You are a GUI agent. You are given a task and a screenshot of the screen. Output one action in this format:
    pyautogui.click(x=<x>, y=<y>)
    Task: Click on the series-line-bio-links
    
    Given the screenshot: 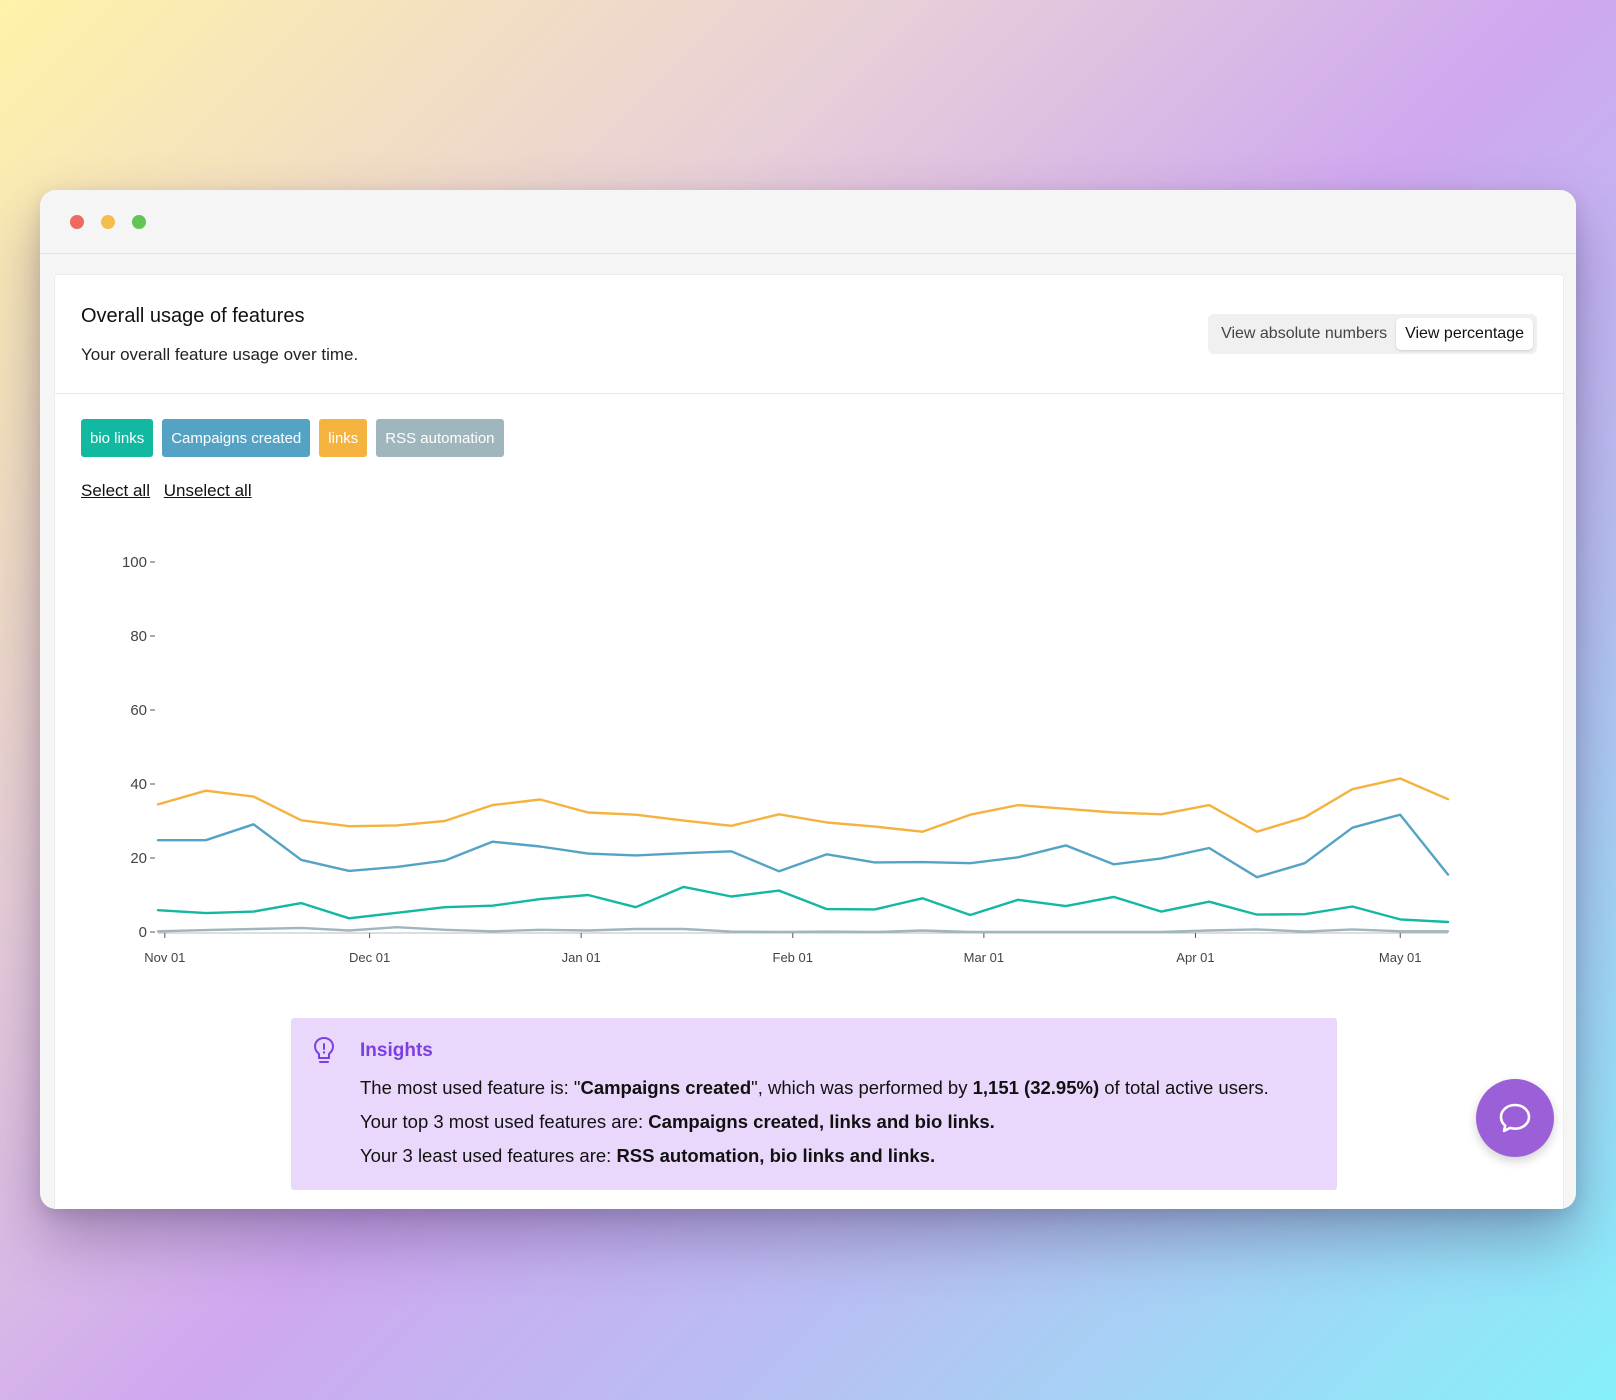 What is the action you would take?
    pyautogui.click(x=803, y=904)
    